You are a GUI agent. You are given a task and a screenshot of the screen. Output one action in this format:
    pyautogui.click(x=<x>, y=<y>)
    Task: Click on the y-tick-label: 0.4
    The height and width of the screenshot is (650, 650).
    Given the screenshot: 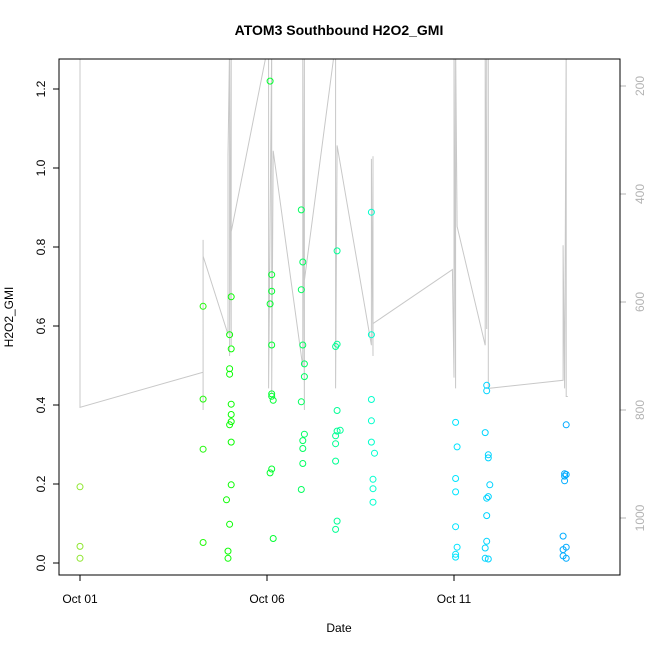 What is the action you would take?
    pyautogui.click(x=41, y=404)
    